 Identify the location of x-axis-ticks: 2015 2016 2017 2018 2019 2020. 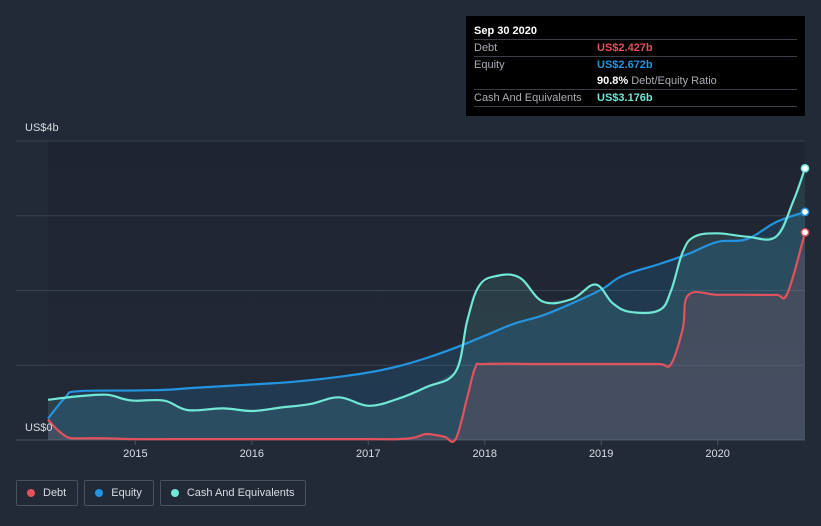
(426, 450).